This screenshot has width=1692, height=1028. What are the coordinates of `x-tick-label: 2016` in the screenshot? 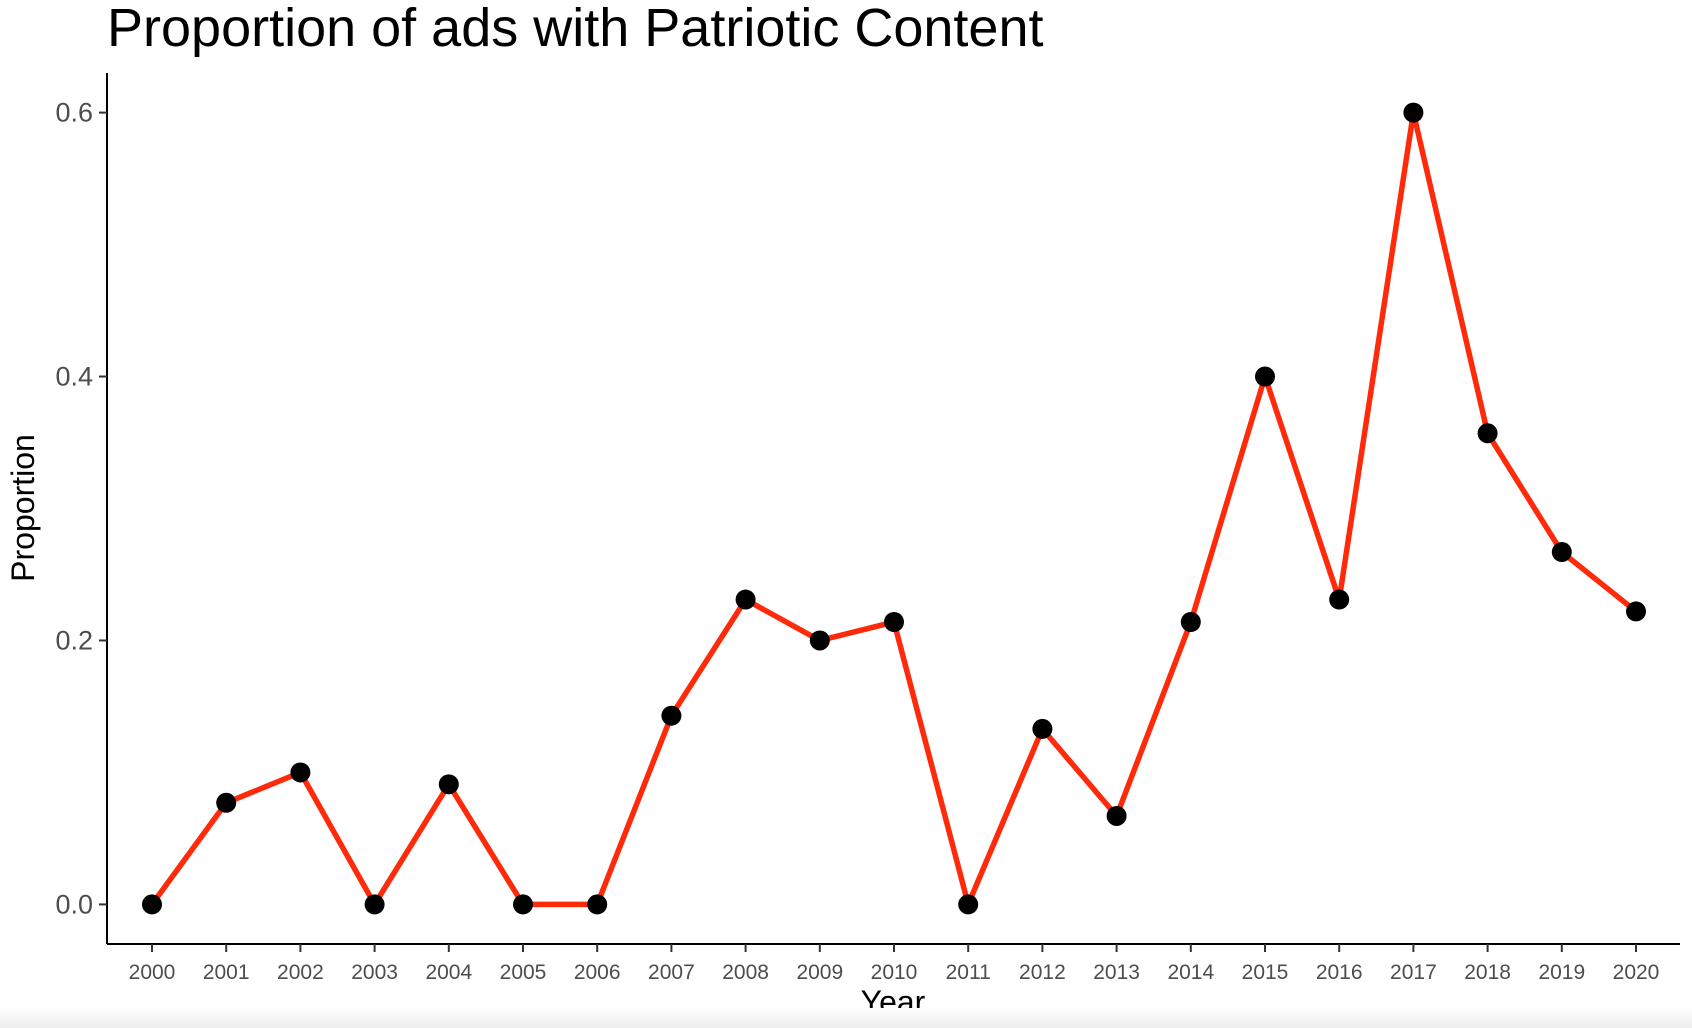 It's located at (1339, 972).